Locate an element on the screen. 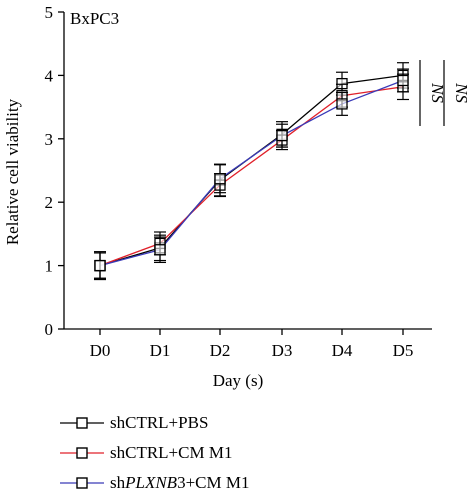 This screenshot has height=500, width=469. legend-label-shctrl-pbs: shCTRL+PBS is located at coordinates (159, 422).